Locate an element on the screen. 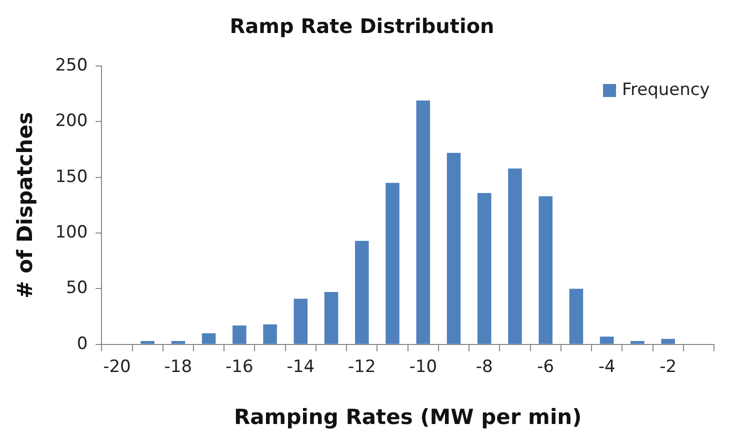  legend-label: Frequency is located at coordinates (666, 90).